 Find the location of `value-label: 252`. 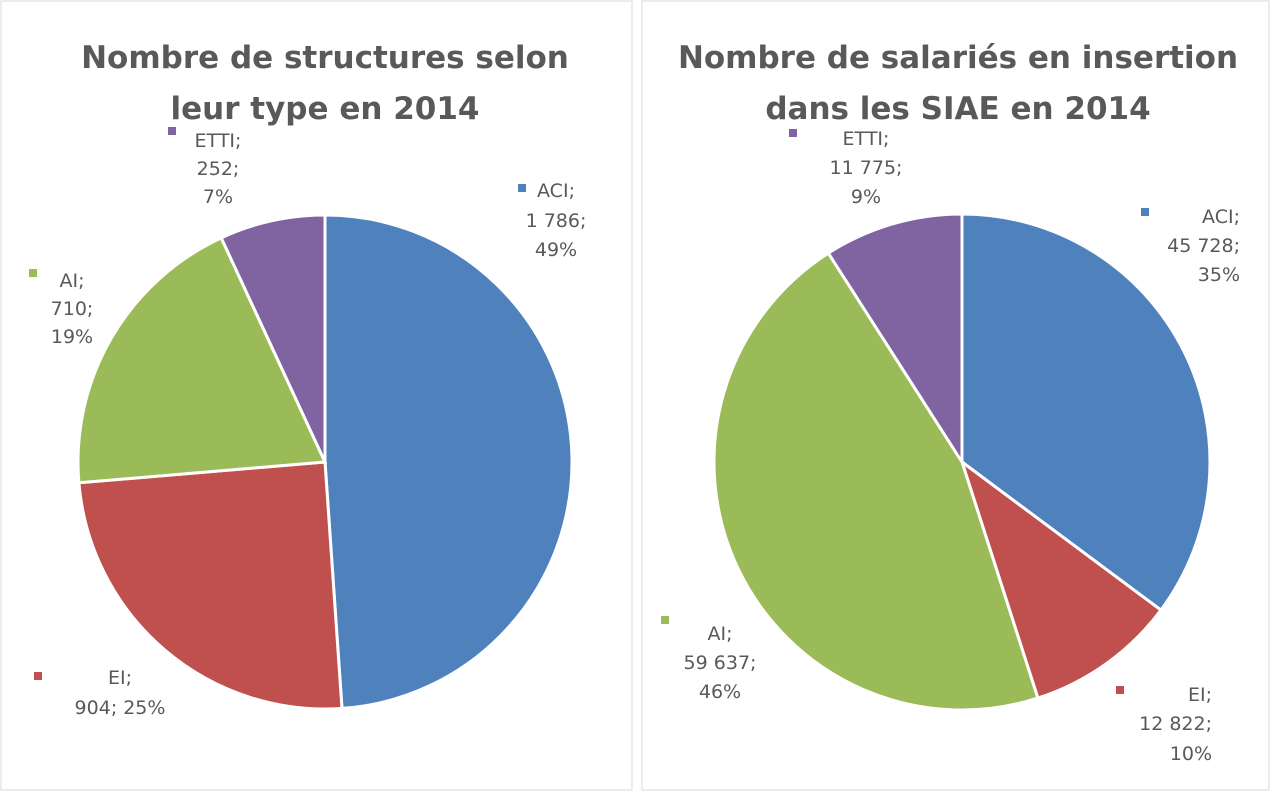

value-label: 252 is located at coordinates (215, 169).